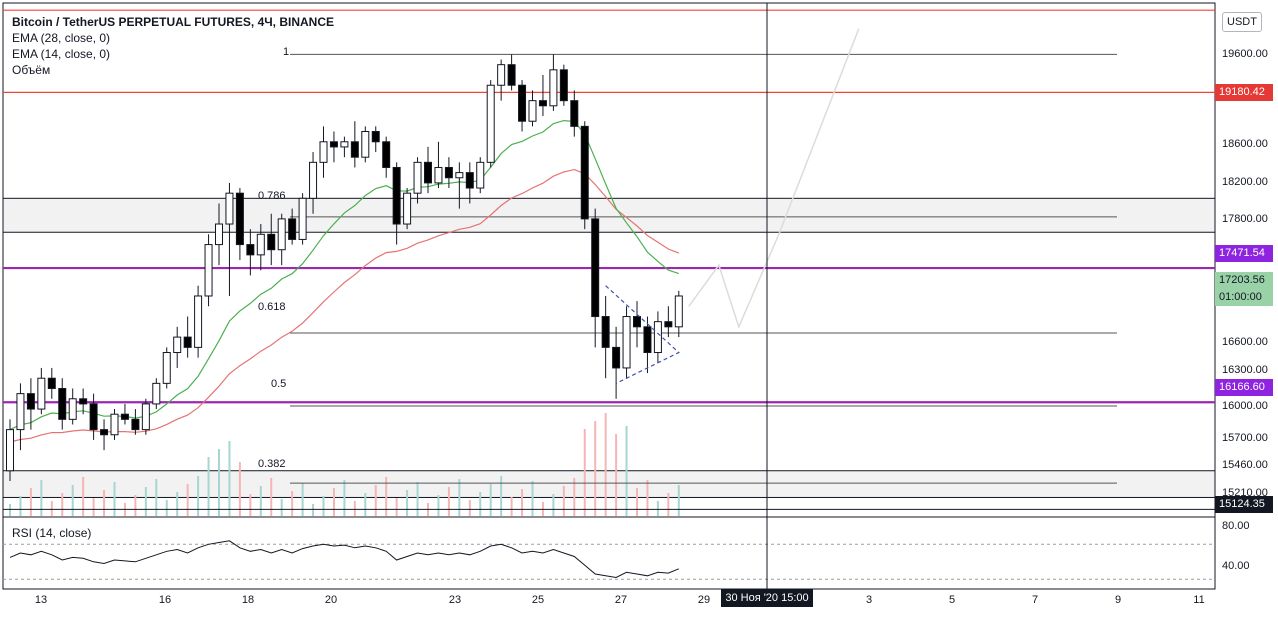 Image resolution: width=1278 pixels, height=620 pixels. I want to click on time-tick: 18, so click(248, 600).